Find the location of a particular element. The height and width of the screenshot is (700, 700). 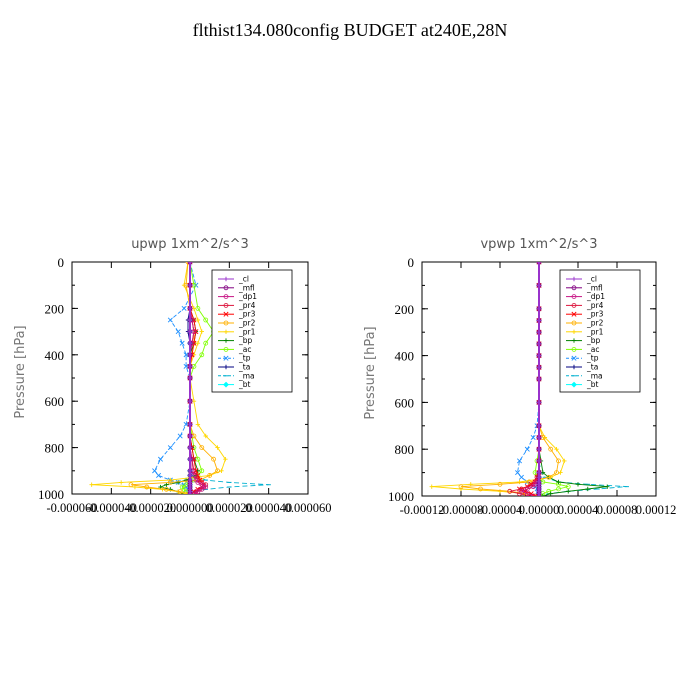

x-tick-label: -0.000060 is located at coordinates (71, 508).